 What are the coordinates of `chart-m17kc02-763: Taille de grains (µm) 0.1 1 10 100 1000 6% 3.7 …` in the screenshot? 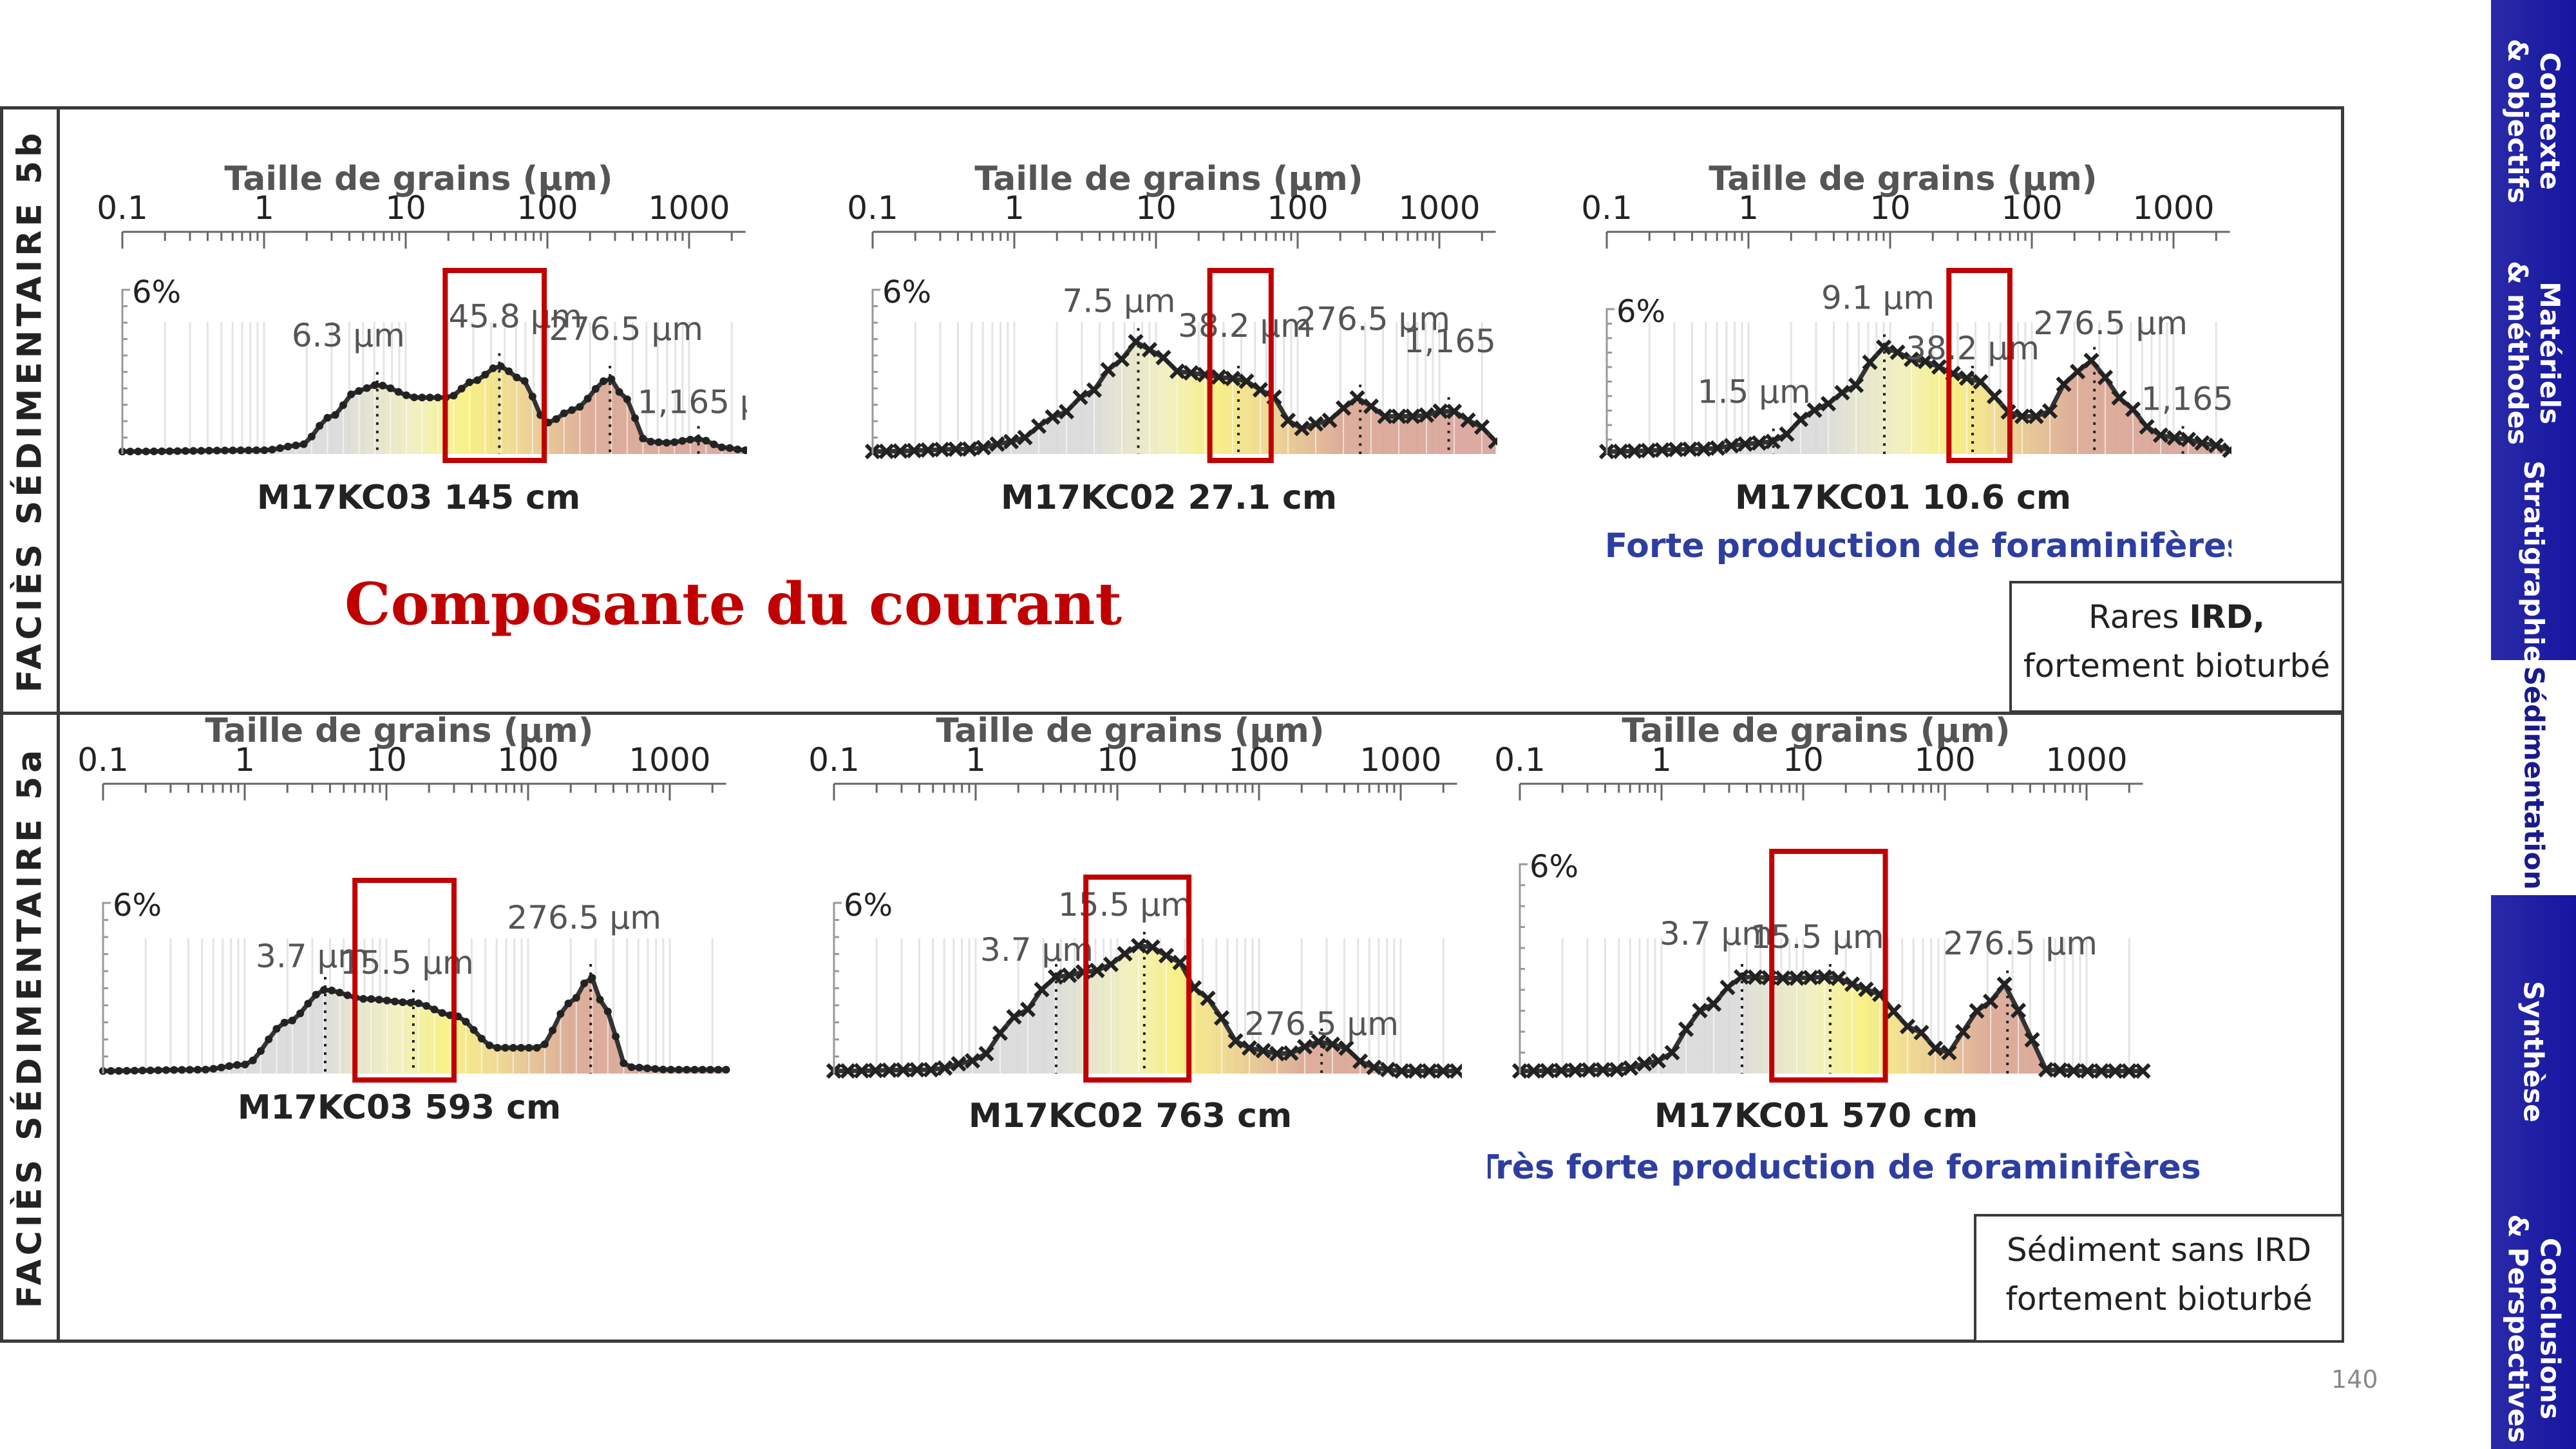 It's located at (1135, 925).